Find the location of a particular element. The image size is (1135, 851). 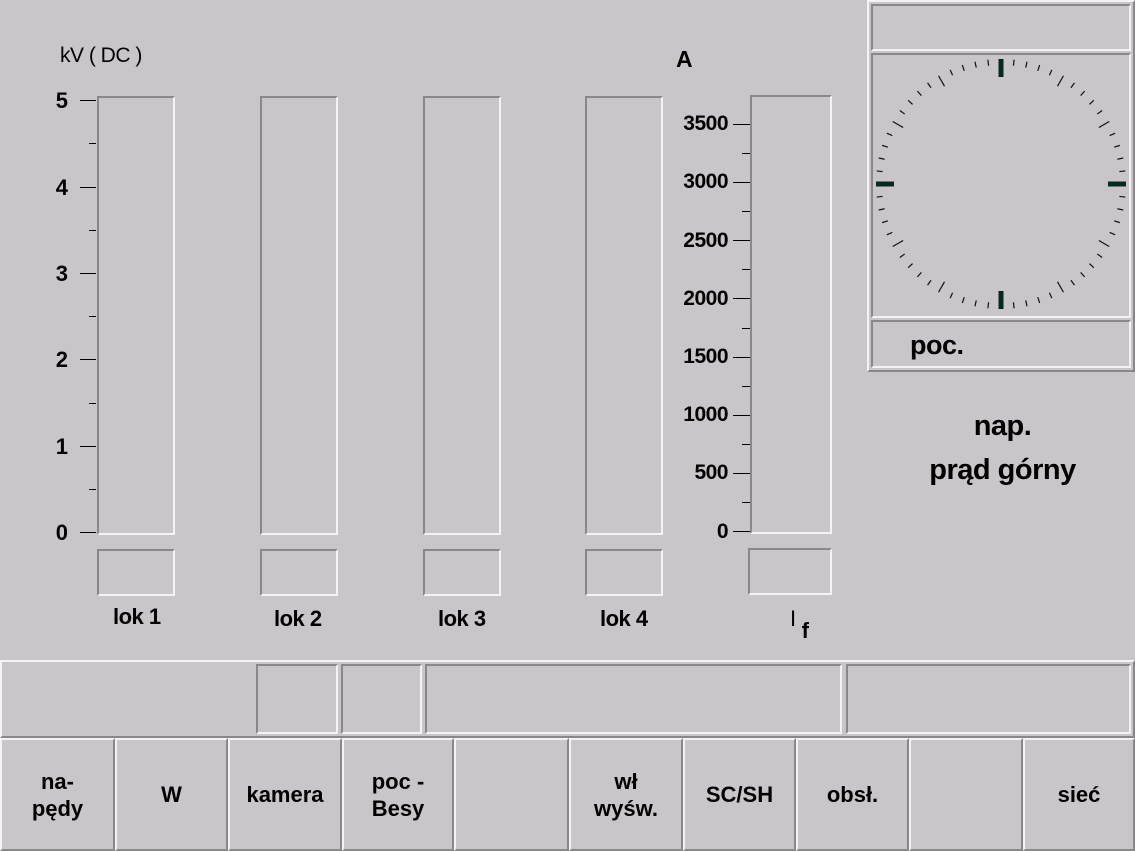

button-label-line-1: SC/SH is located at coordinates (739, 794).